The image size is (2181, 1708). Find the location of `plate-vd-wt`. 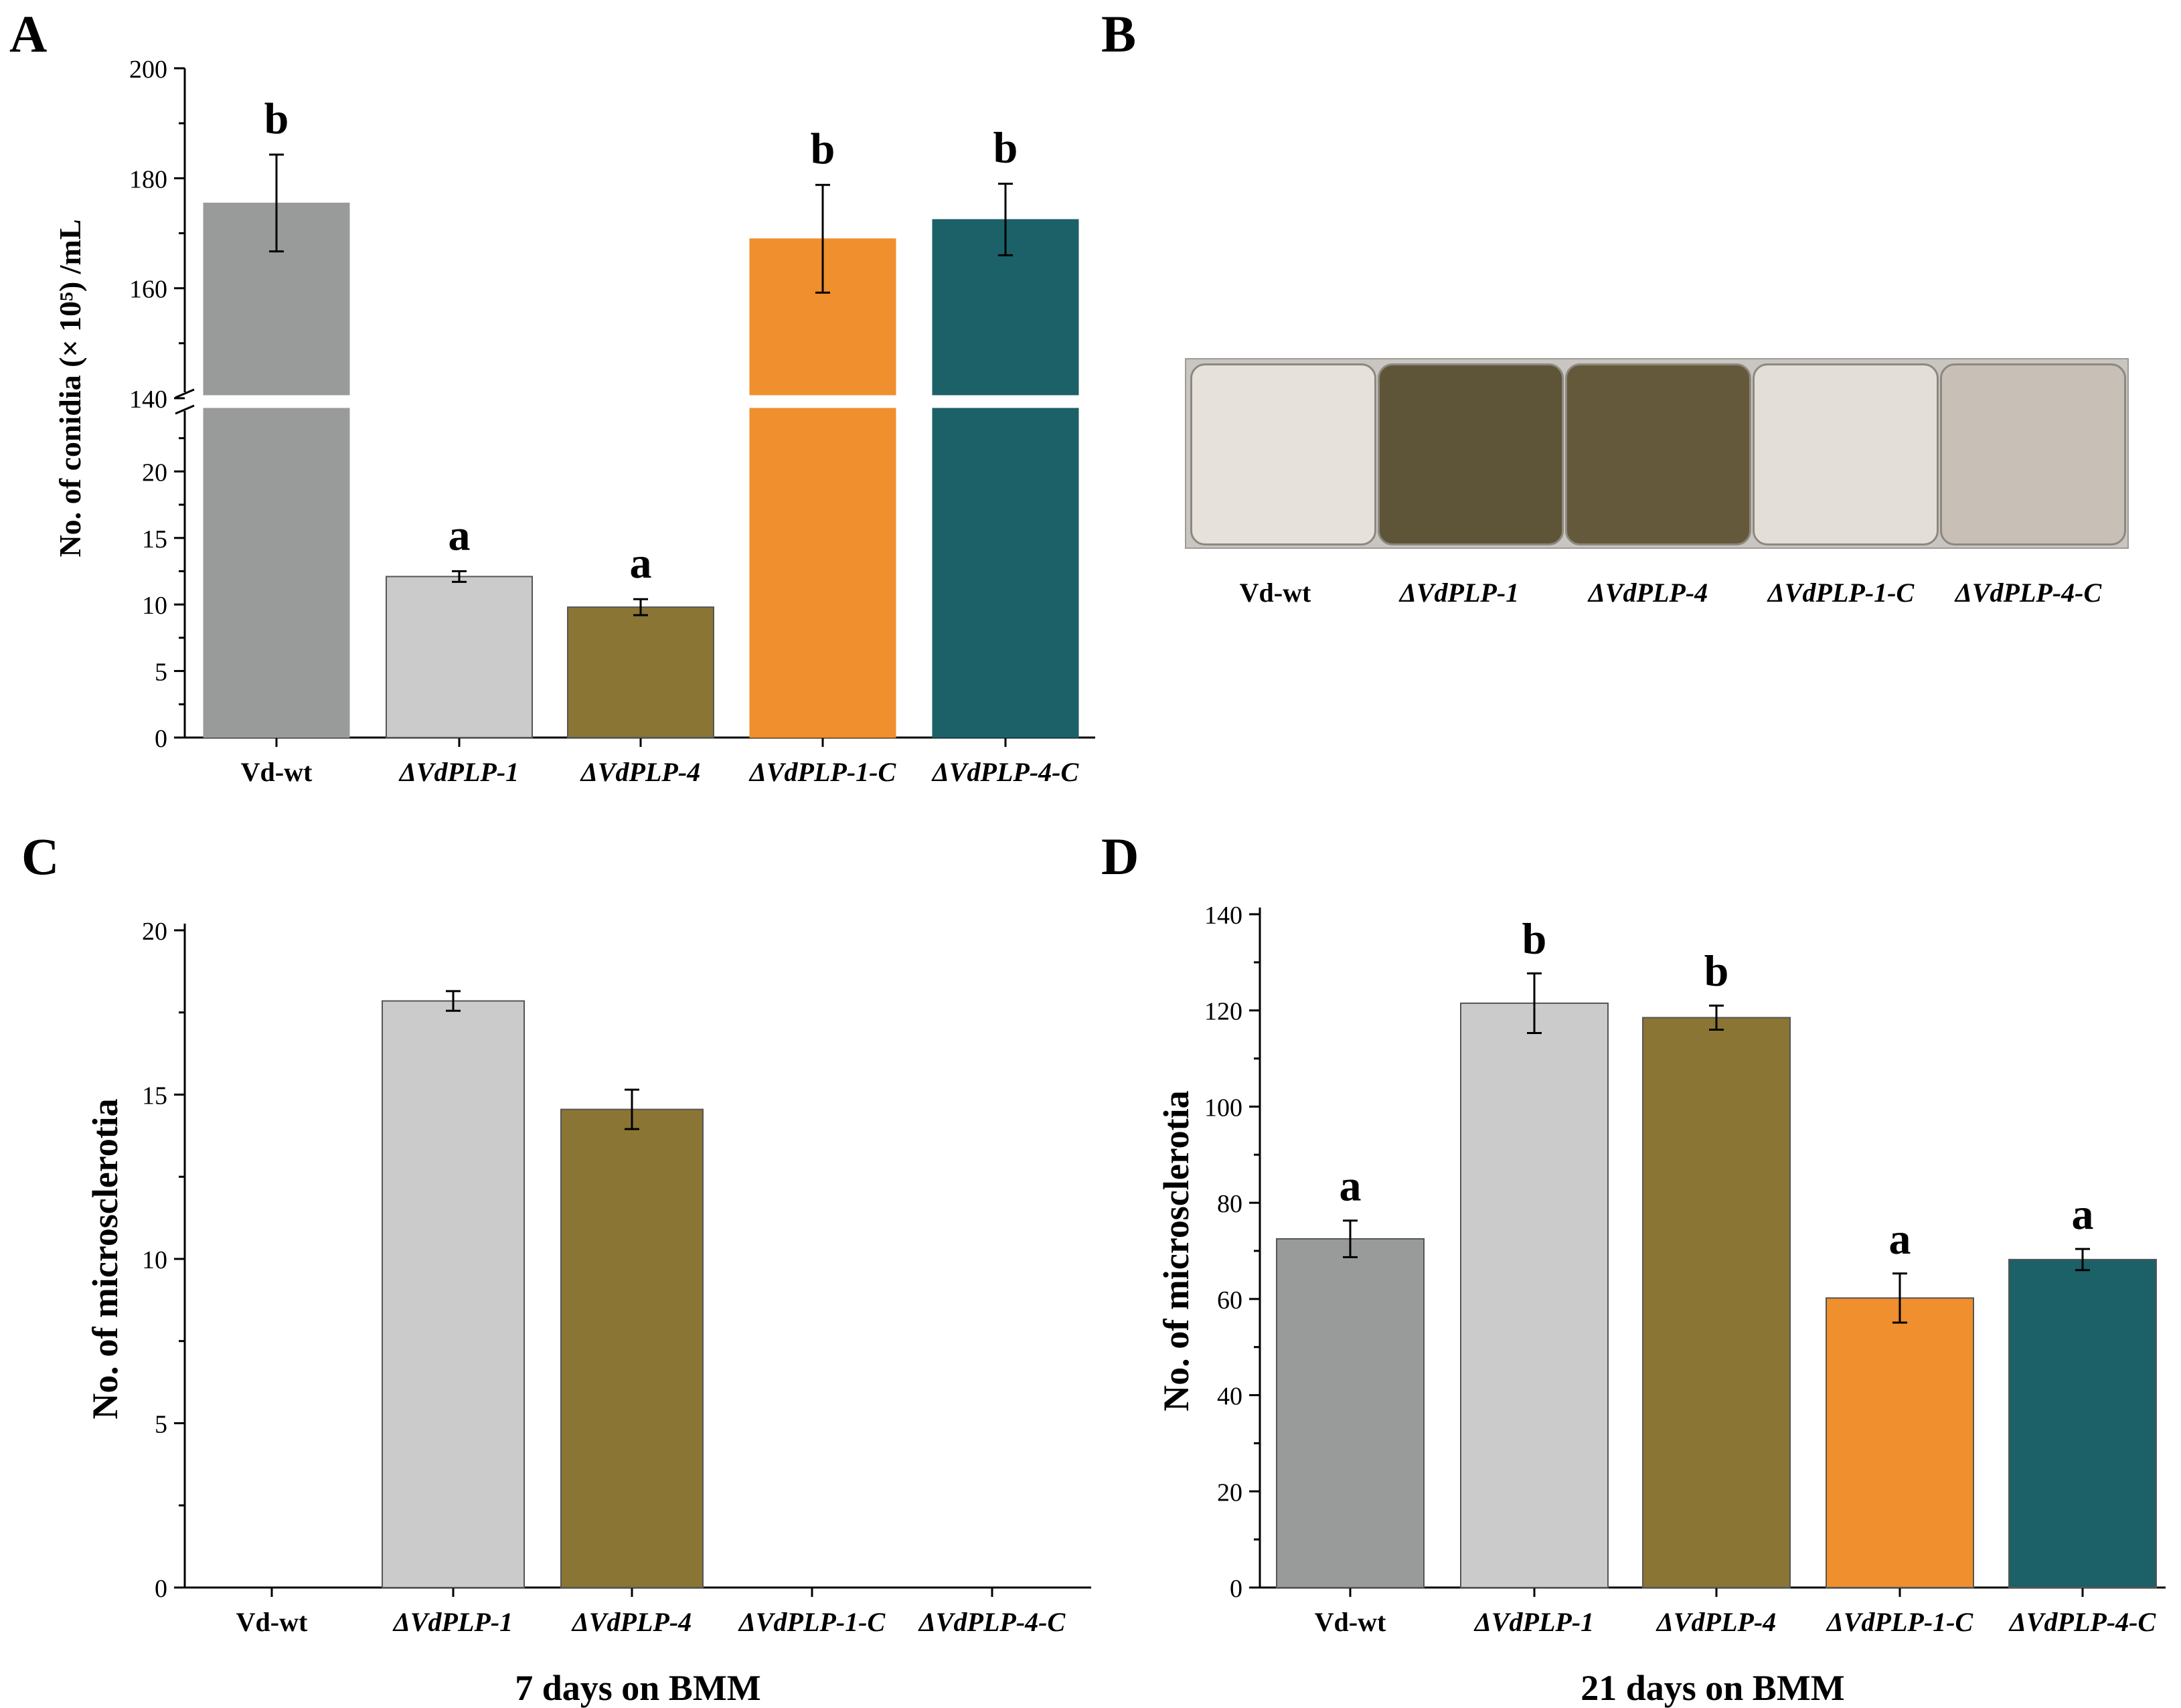

plate-vd-wt is located at coordinates (1283, 454).